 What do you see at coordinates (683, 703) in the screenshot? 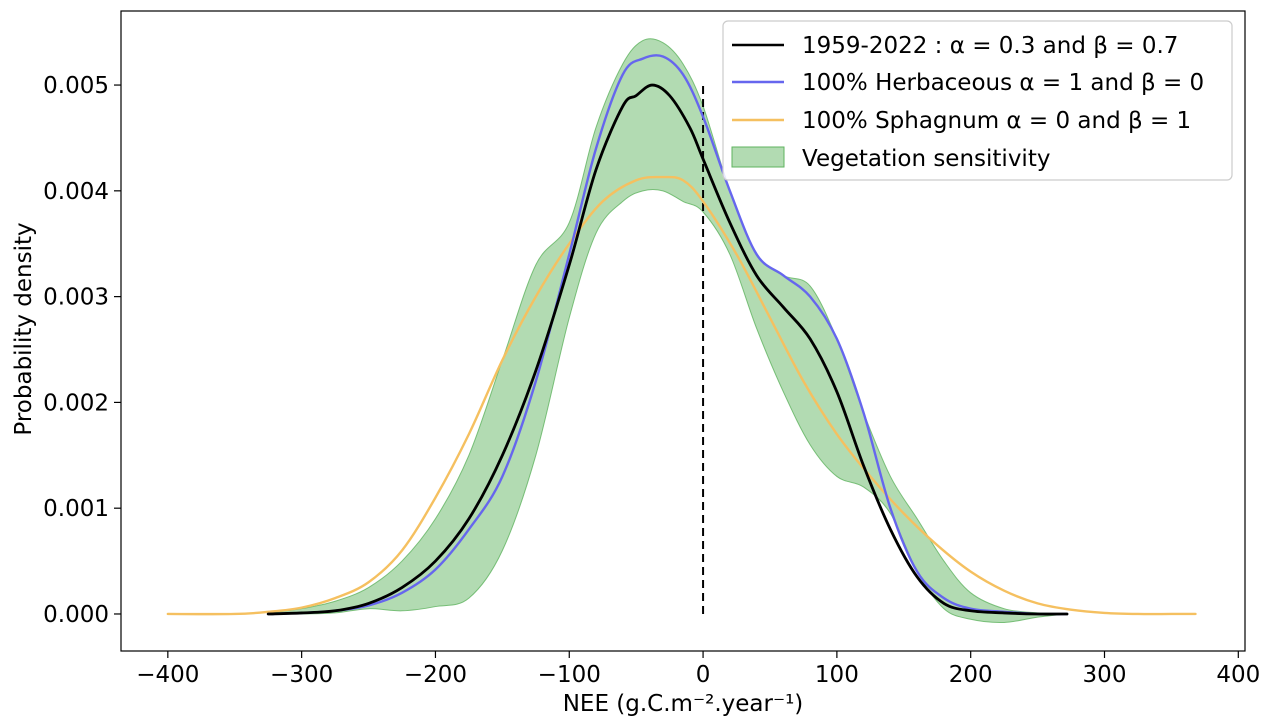
I see `x-axis-label: NEE (g.C.m⁻².year⁻¹)` at bounding box center [683, 703].